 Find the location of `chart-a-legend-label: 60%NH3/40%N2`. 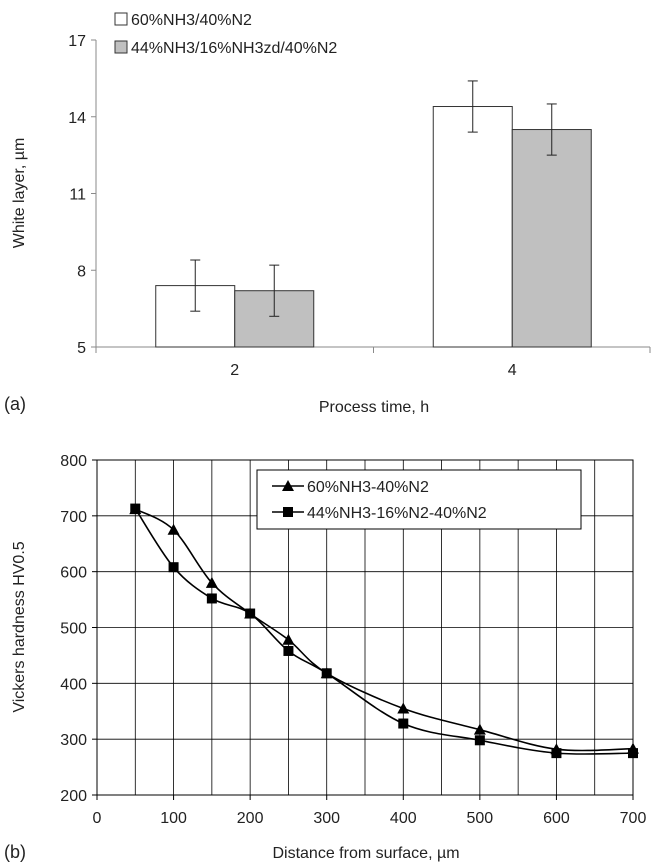

chart-a-legend-label: 60%NH3/40%N2 is located at coordinates (191, 20).